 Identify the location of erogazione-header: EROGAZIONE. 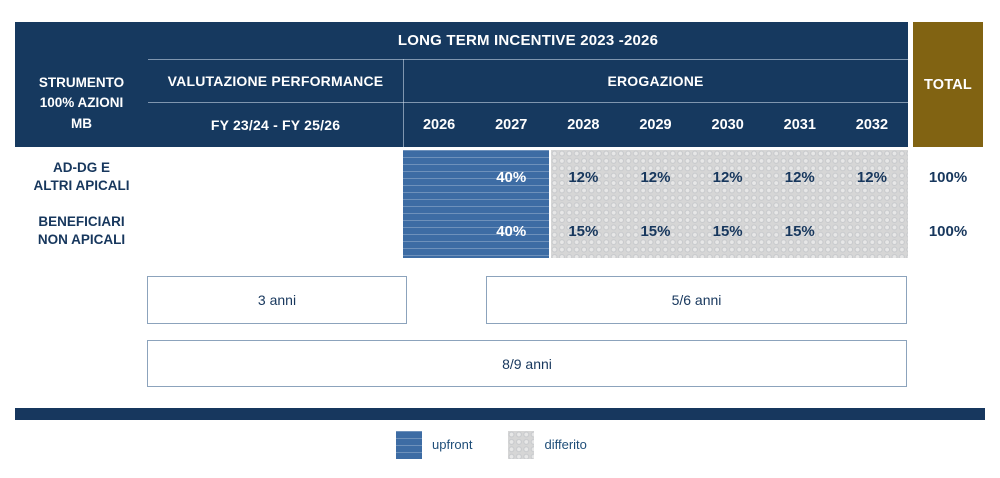
(655, 81).